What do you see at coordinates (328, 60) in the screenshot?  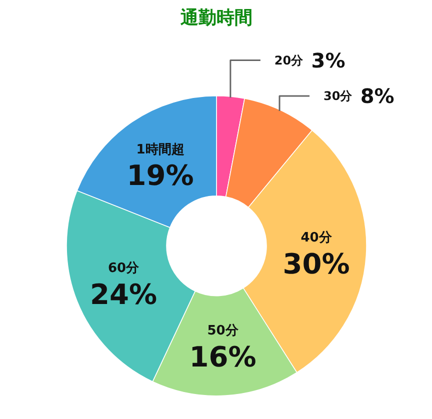 I see `data-label: 3%` at bounding box center [328, 60].